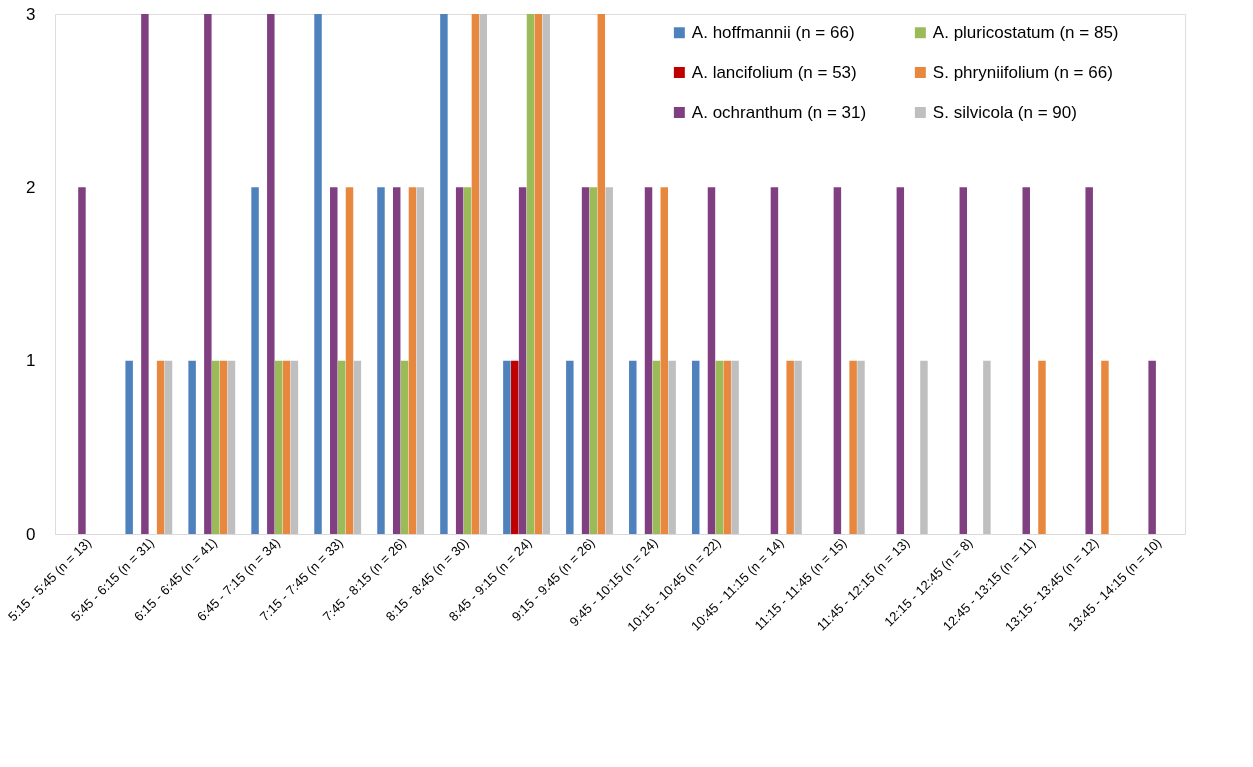  Describe the element at coordinates (774, 72) in the screenshot. I see `legend-label: A. lancifolium (n = 53)` at that location.